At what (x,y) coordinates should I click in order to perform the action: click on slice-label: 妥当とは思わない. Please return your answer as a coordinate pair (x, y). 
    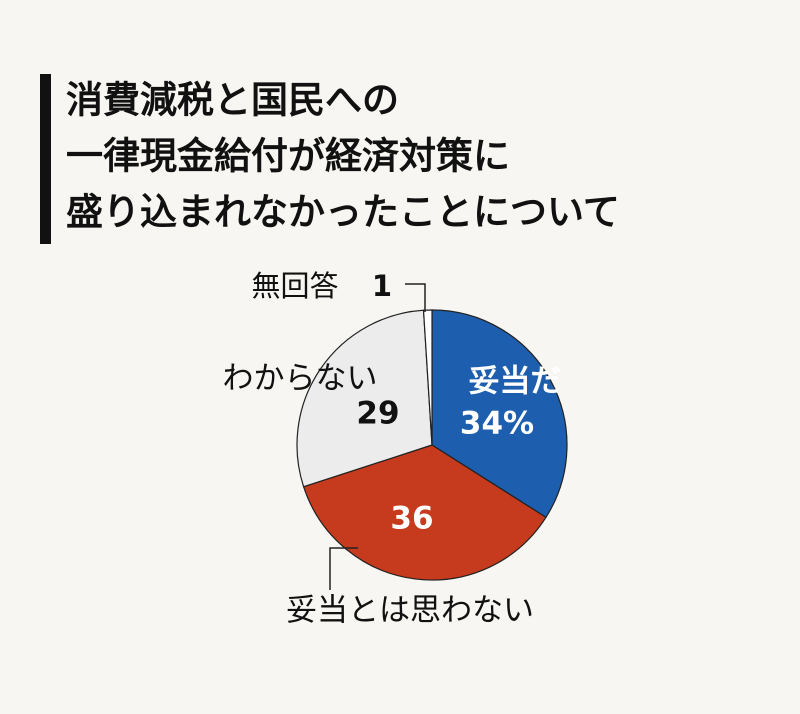
    Looking at the image, I should click on (410, 611).